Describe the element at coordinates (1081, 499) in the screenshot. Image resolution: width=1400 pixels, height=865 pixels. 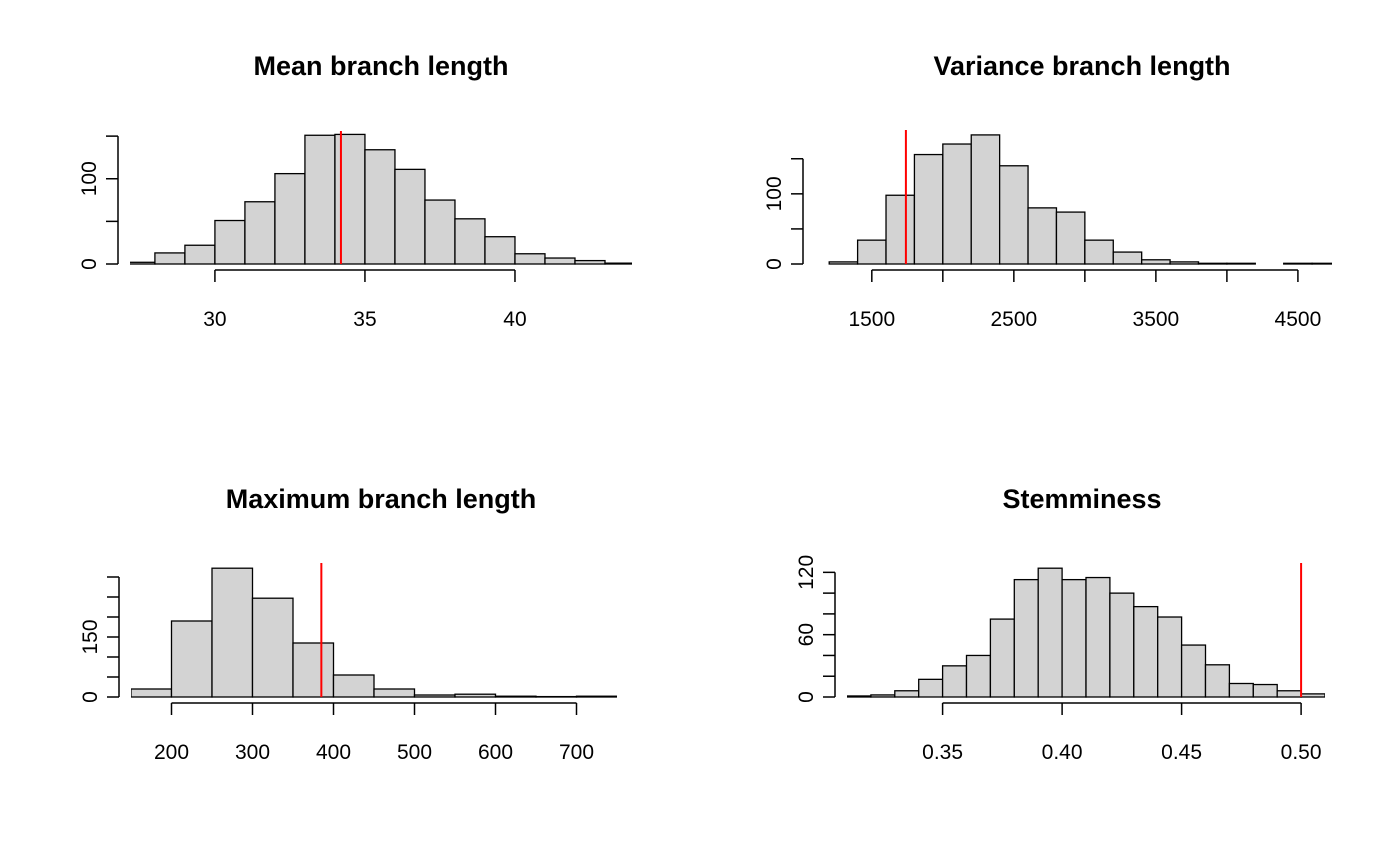
I see `chart-title: Stemminess` at that location.